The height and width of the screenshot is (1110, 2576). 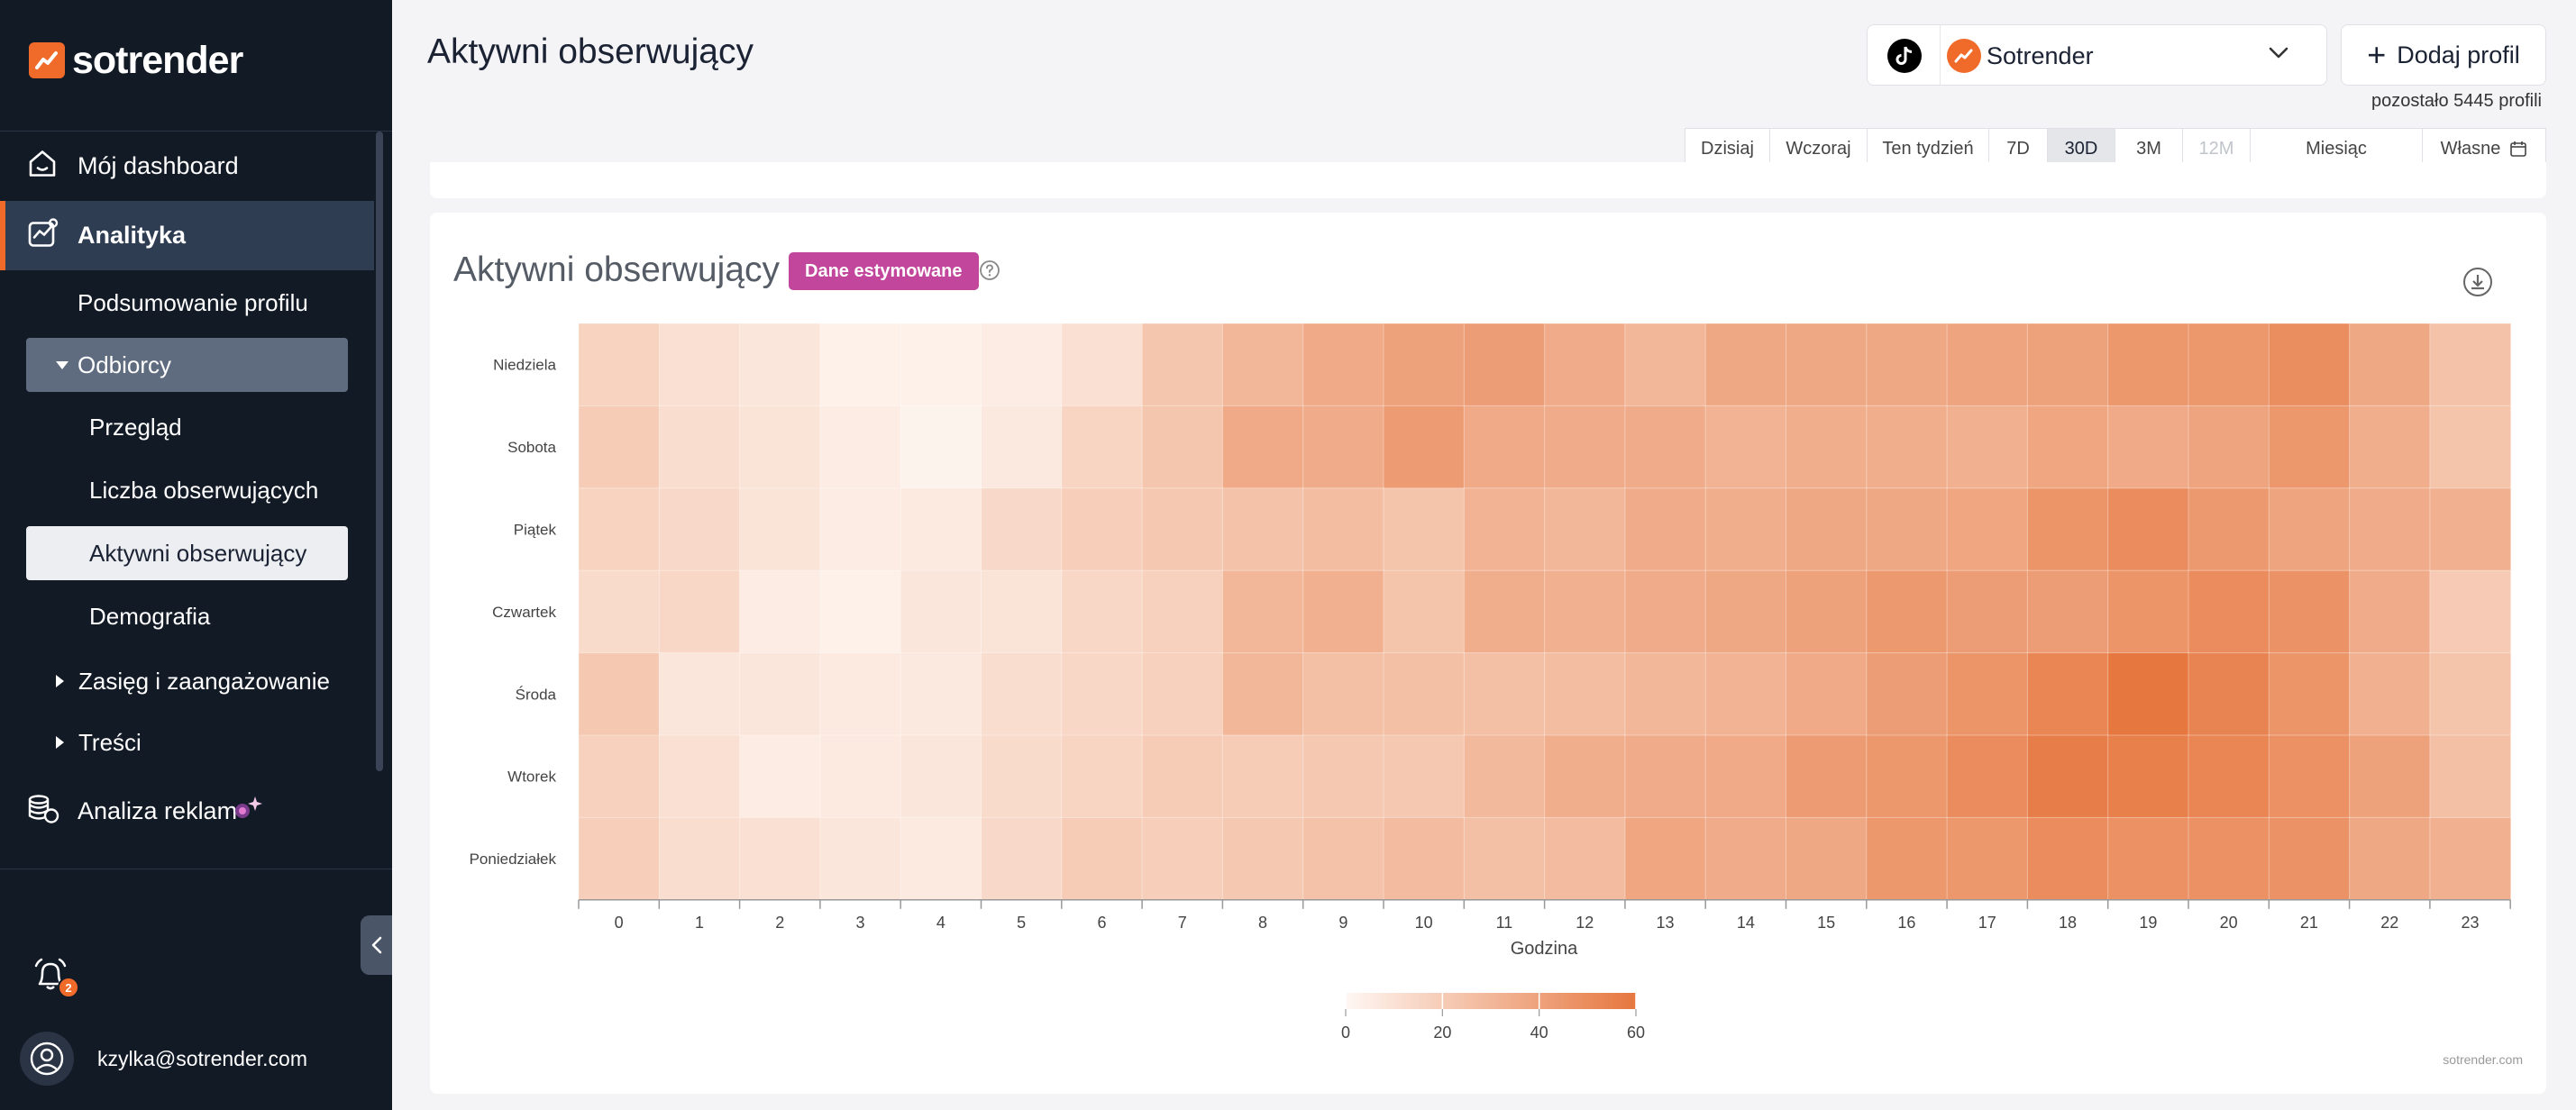 I want to click on user-account: kzylka@sotrender.com, so click(x=163, y=1059).